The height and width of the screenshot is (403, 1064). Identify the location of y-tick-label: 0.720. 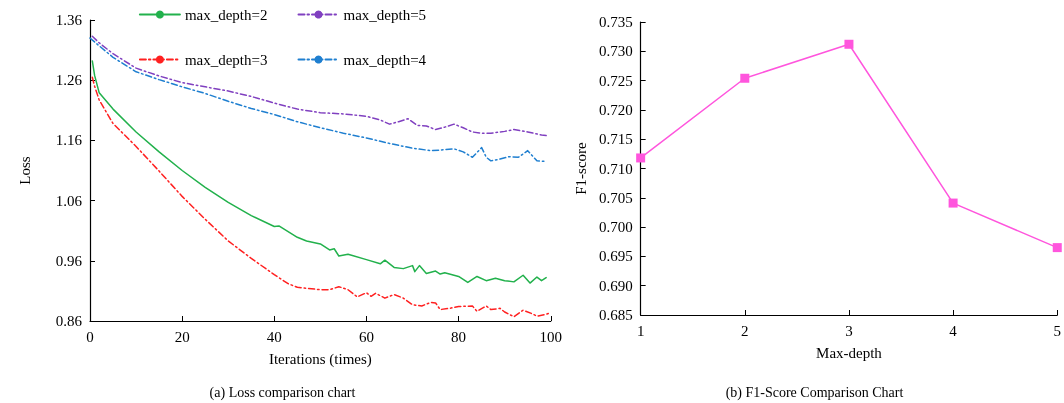
(615, 109).